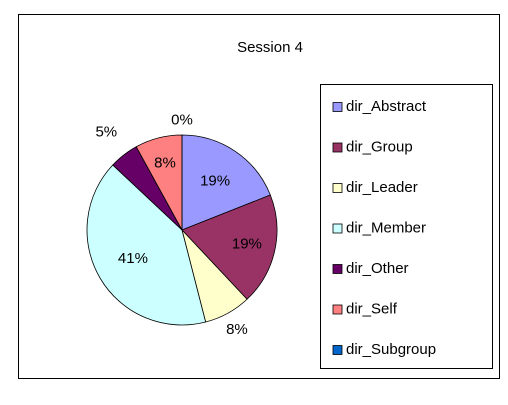  What do you see at coordinates (270, 47) in the screenshot?
I see `chart-title: Session 4` at bounding box center [270, 47].